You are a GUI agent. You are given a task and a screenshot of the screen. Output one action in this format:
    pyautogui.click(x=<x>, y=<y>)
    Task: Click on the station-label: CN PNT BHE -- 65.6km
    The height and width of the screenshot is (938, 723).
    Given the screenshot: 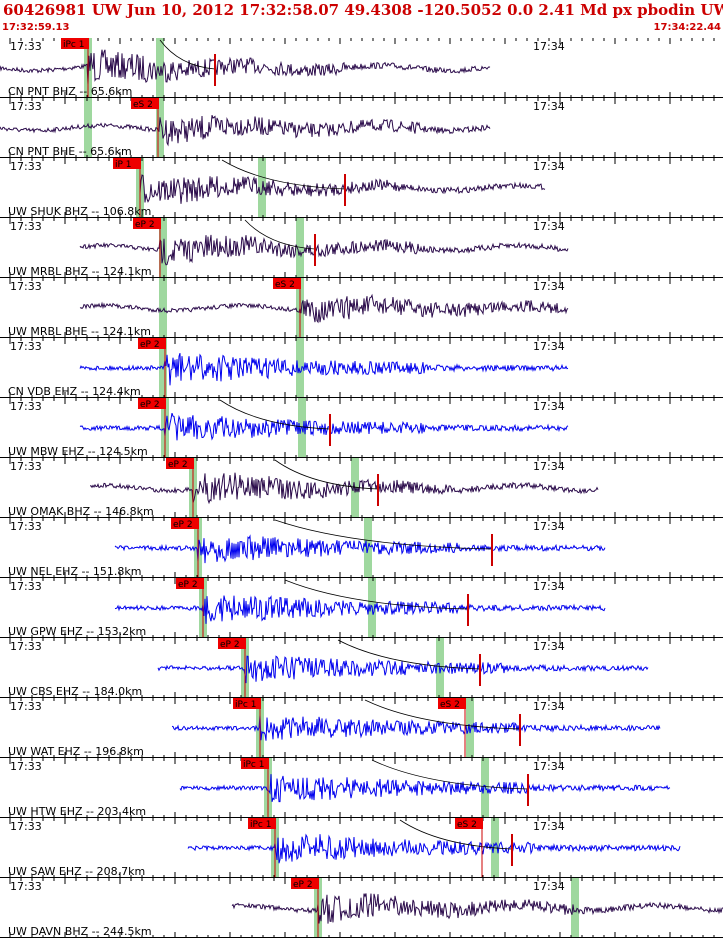 What is the action you would take?
    pyautogui.click(x=70, y=151)
    